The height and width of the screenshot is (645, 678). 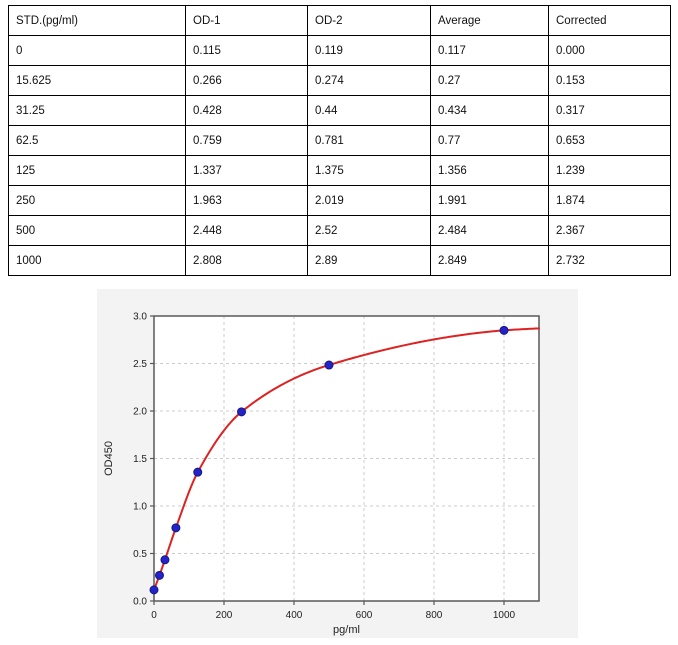 I want to click on y-tick-label: 1.5, so click(x=140, y=459).